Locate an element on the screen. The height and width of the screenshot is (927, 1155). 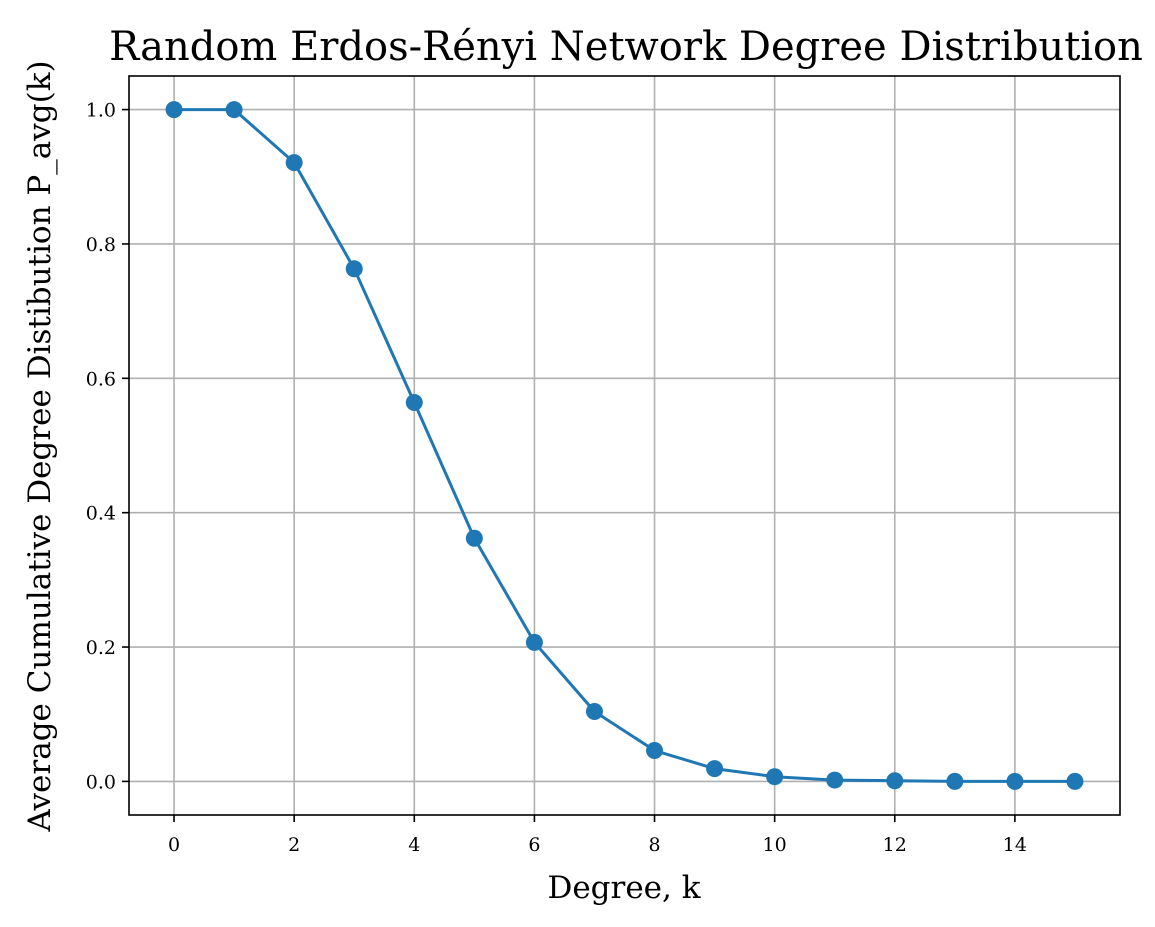
x-tick-label-0: 0 is located at coordinates (174, 845).